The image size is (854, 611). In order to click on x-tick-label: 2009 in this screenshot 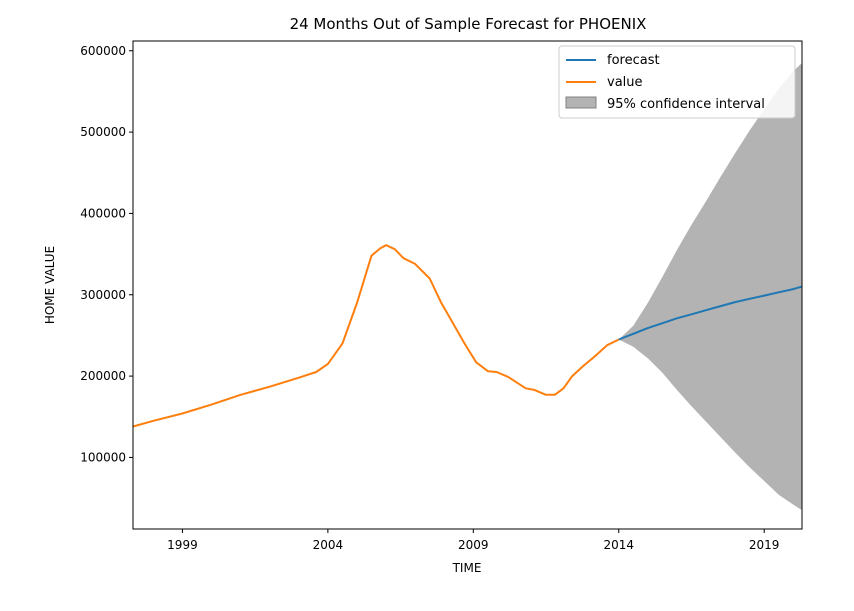, I will do `click(473, 545)`.